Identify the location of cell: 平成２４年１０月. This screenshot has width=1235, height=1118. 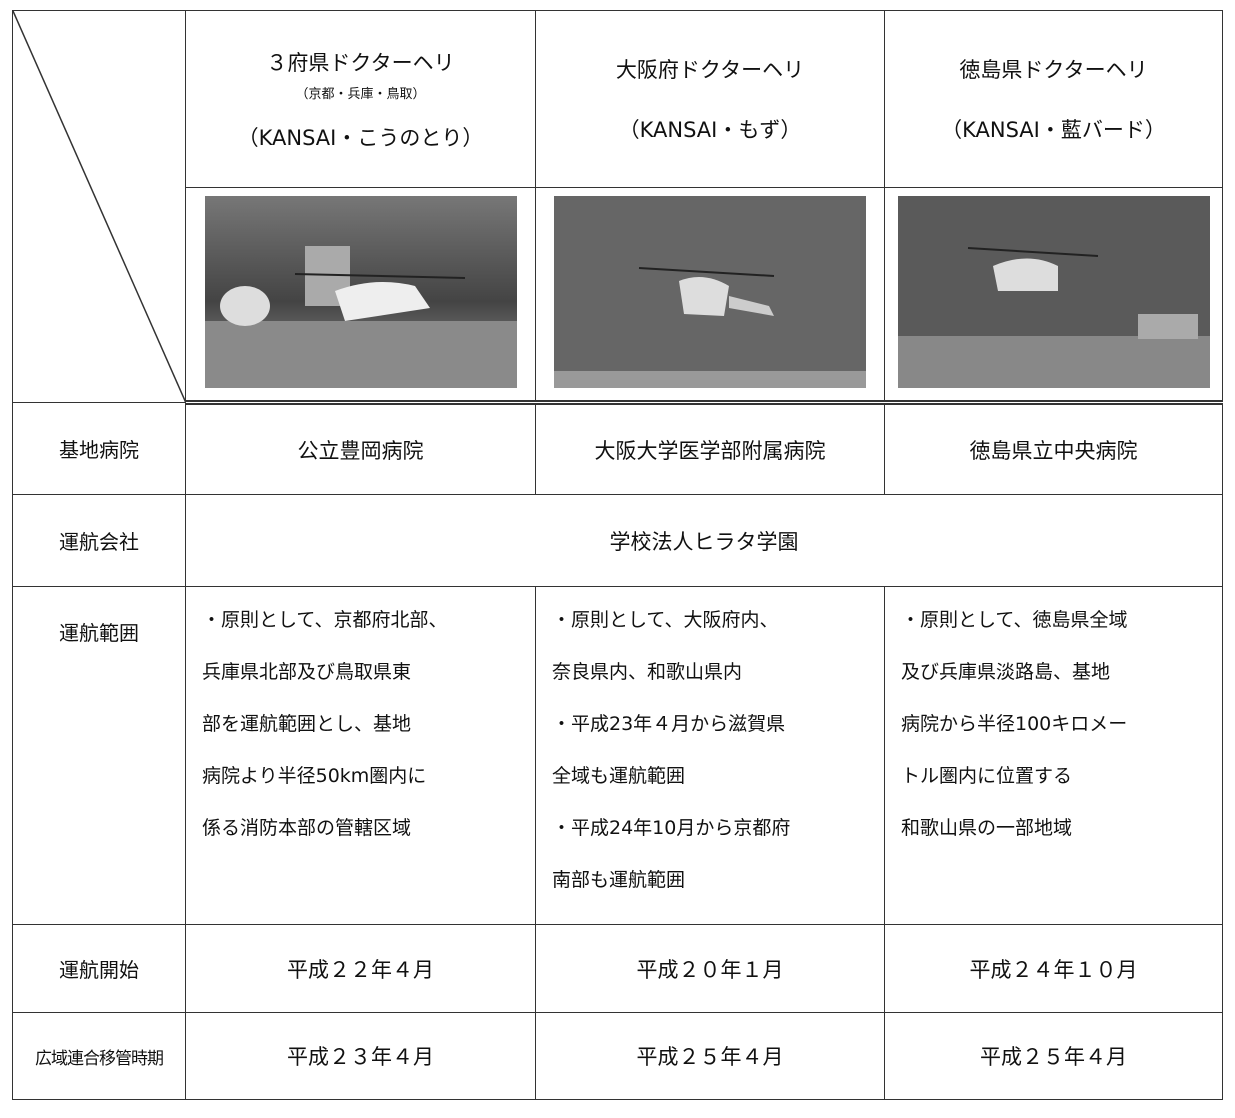
(1053, 968).